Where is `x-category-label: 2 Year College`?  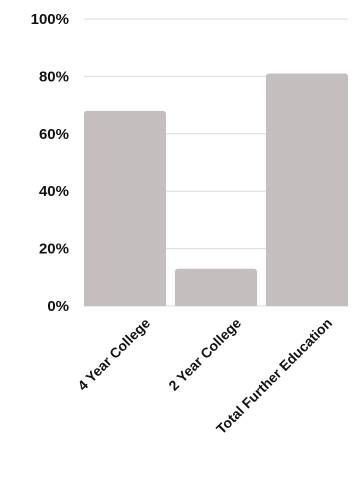 x-category-label: 2 Year College is located at coordinates (204, 354).